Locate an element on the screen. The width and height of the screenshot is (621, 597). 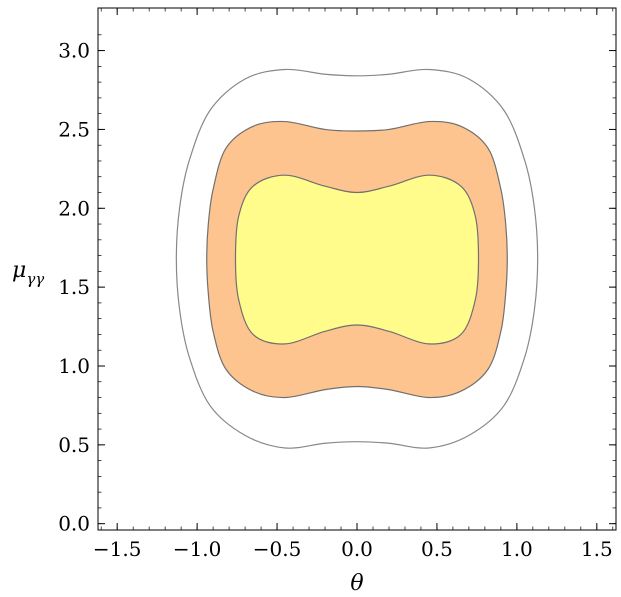
y-tick-label: 1.5 is located at coordinates (74, 287).